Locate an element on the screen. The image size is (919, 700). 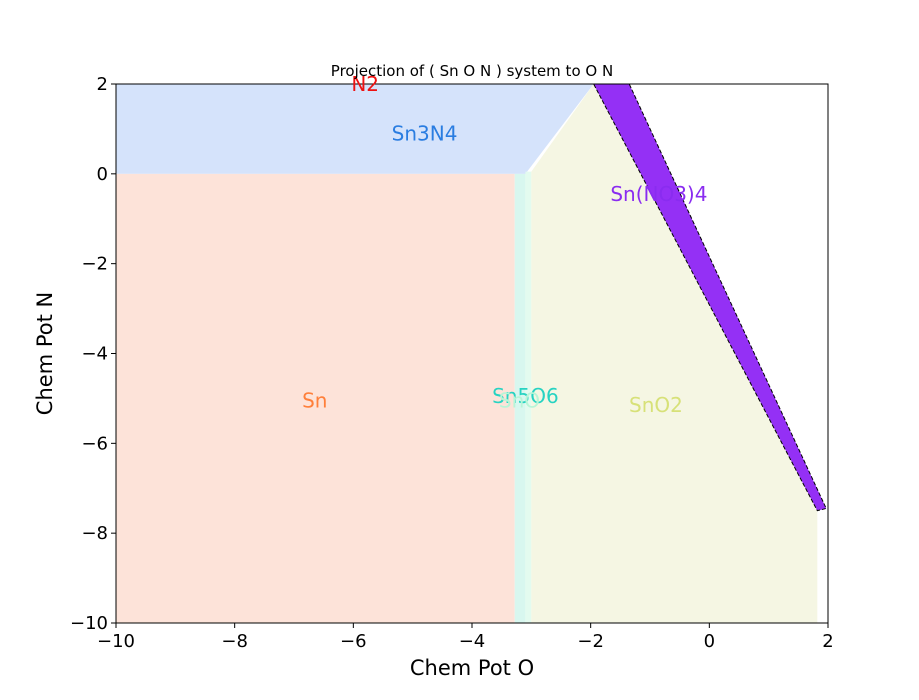
region-label-sn: Sn is located at coordinates (314, 401).